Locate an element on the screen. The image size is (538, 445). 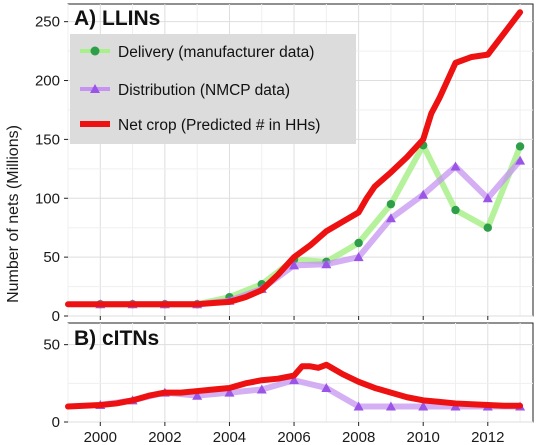
legend-item-delivery: Delivery (manufacturer data) is located at coordinates (197, 52).